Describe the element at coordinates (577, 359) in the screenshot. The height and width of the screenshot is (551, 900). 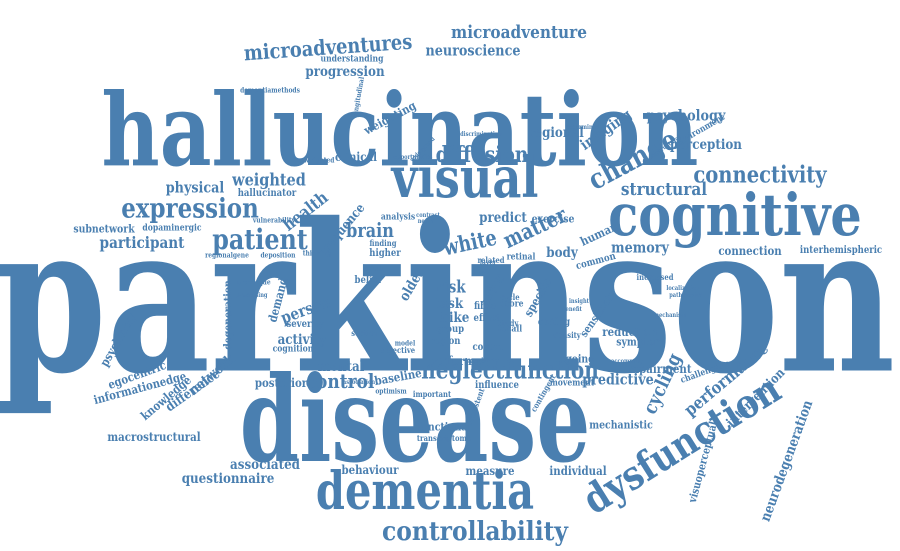
I see `word-ageing: ageing` at that location.